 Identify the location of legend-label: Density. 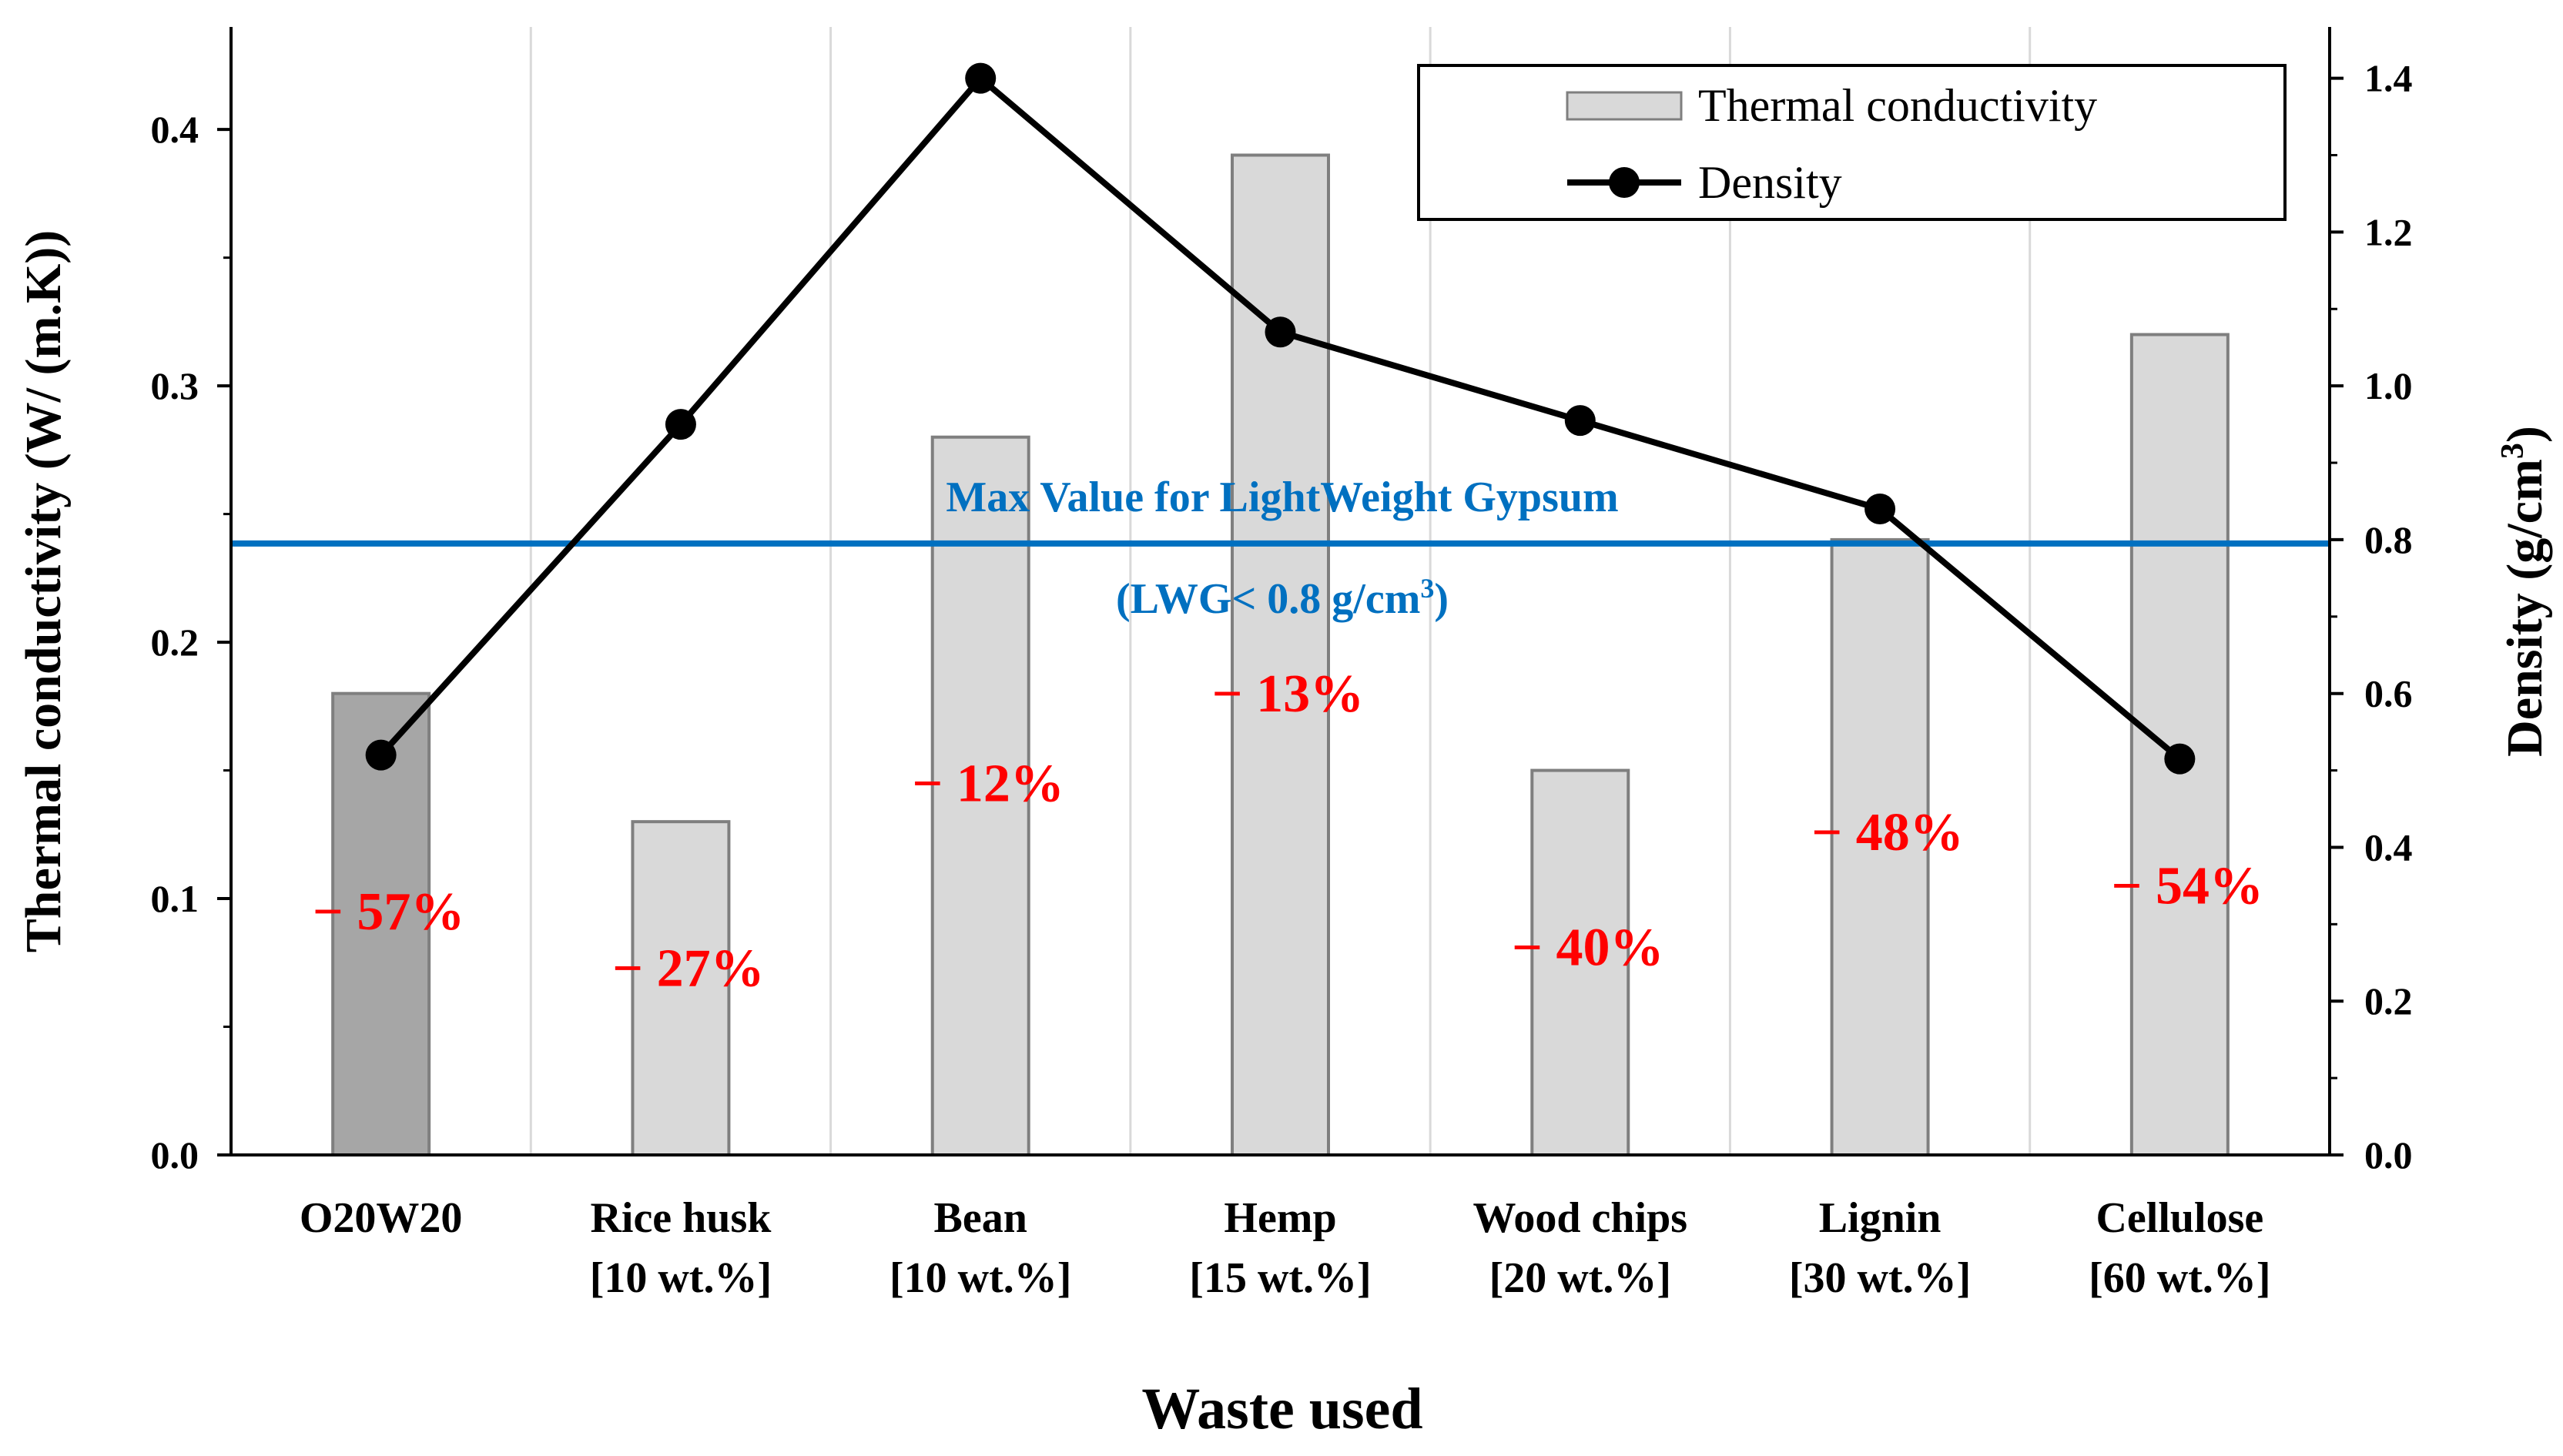
(1770, 183).